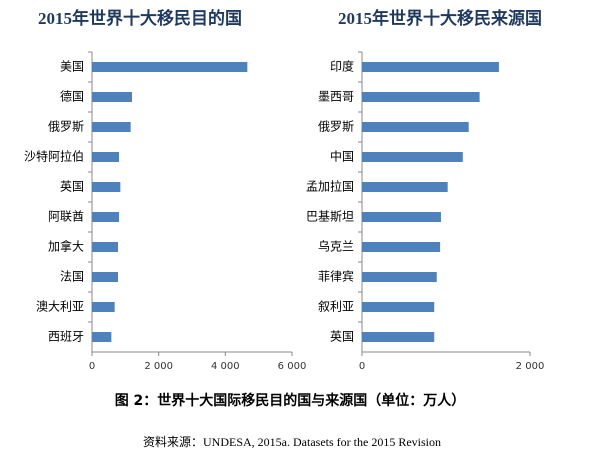 This screenshot has width=598, height=468. Describe the element at coordinates (336, 307) in the screenshot. I see `category-label: 叙利亚` at that location.